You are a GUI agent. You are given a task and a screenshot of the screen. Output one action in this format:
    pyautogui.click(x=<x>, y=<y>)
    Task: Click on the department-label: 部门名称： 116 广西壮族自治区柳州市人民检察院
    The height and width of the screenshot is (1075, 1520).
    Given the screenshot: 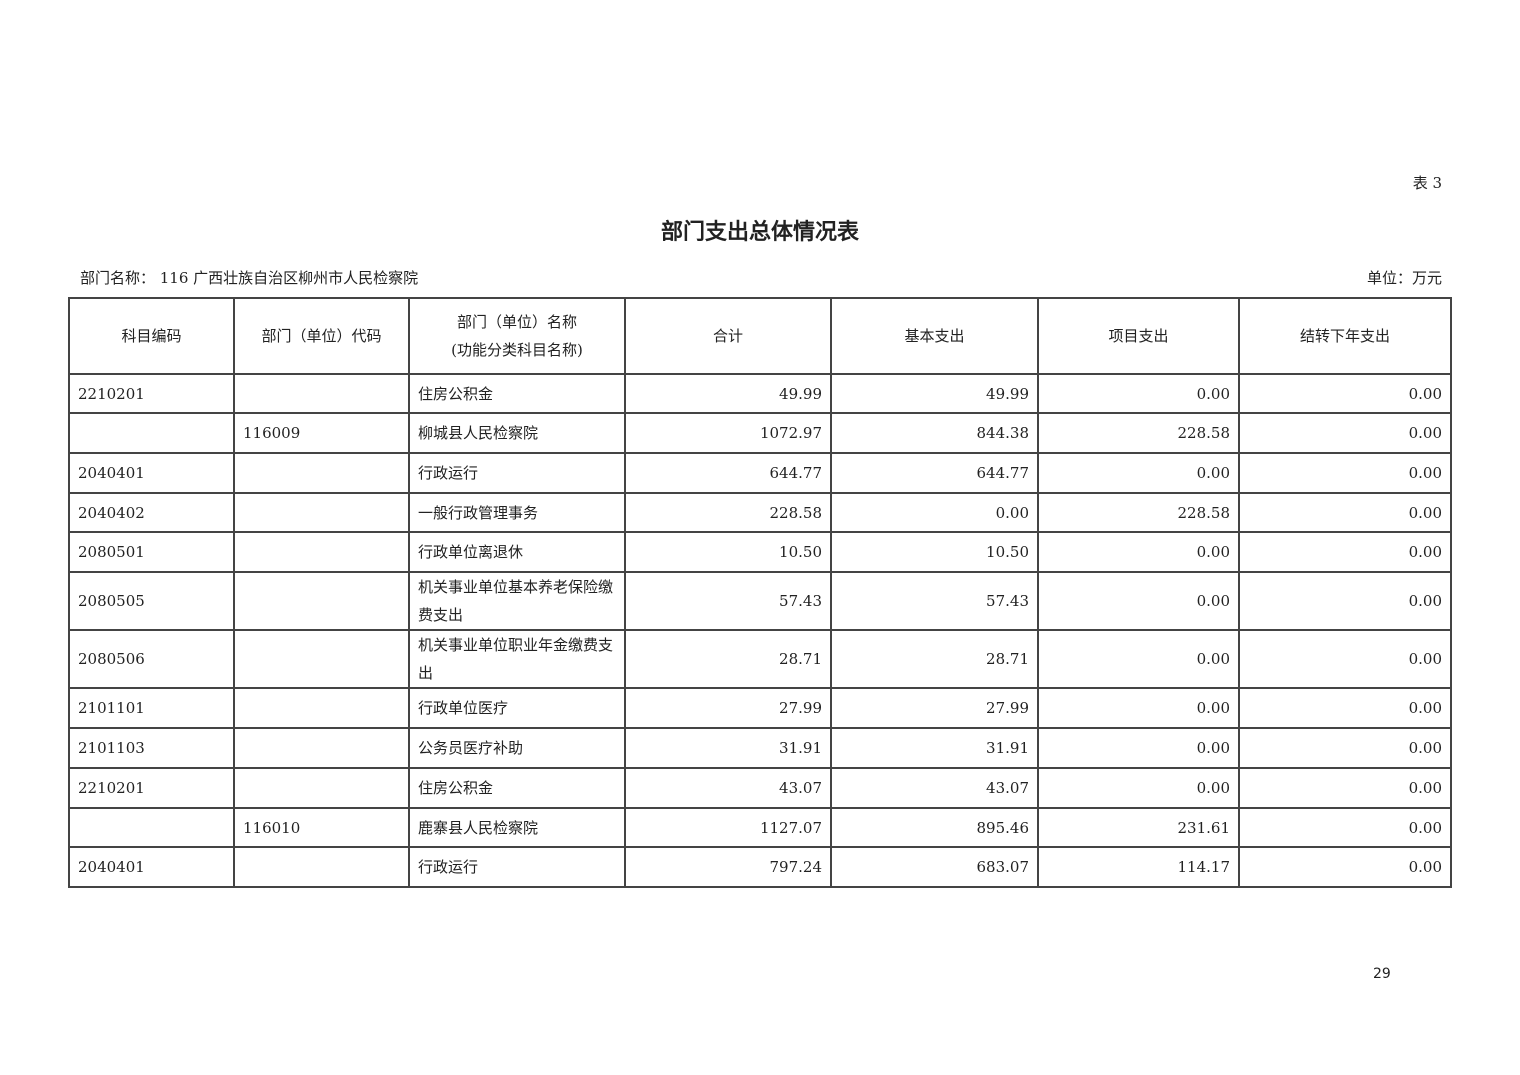 What is the action you would take?
    pyautogui.click(x=249, y=278)
    